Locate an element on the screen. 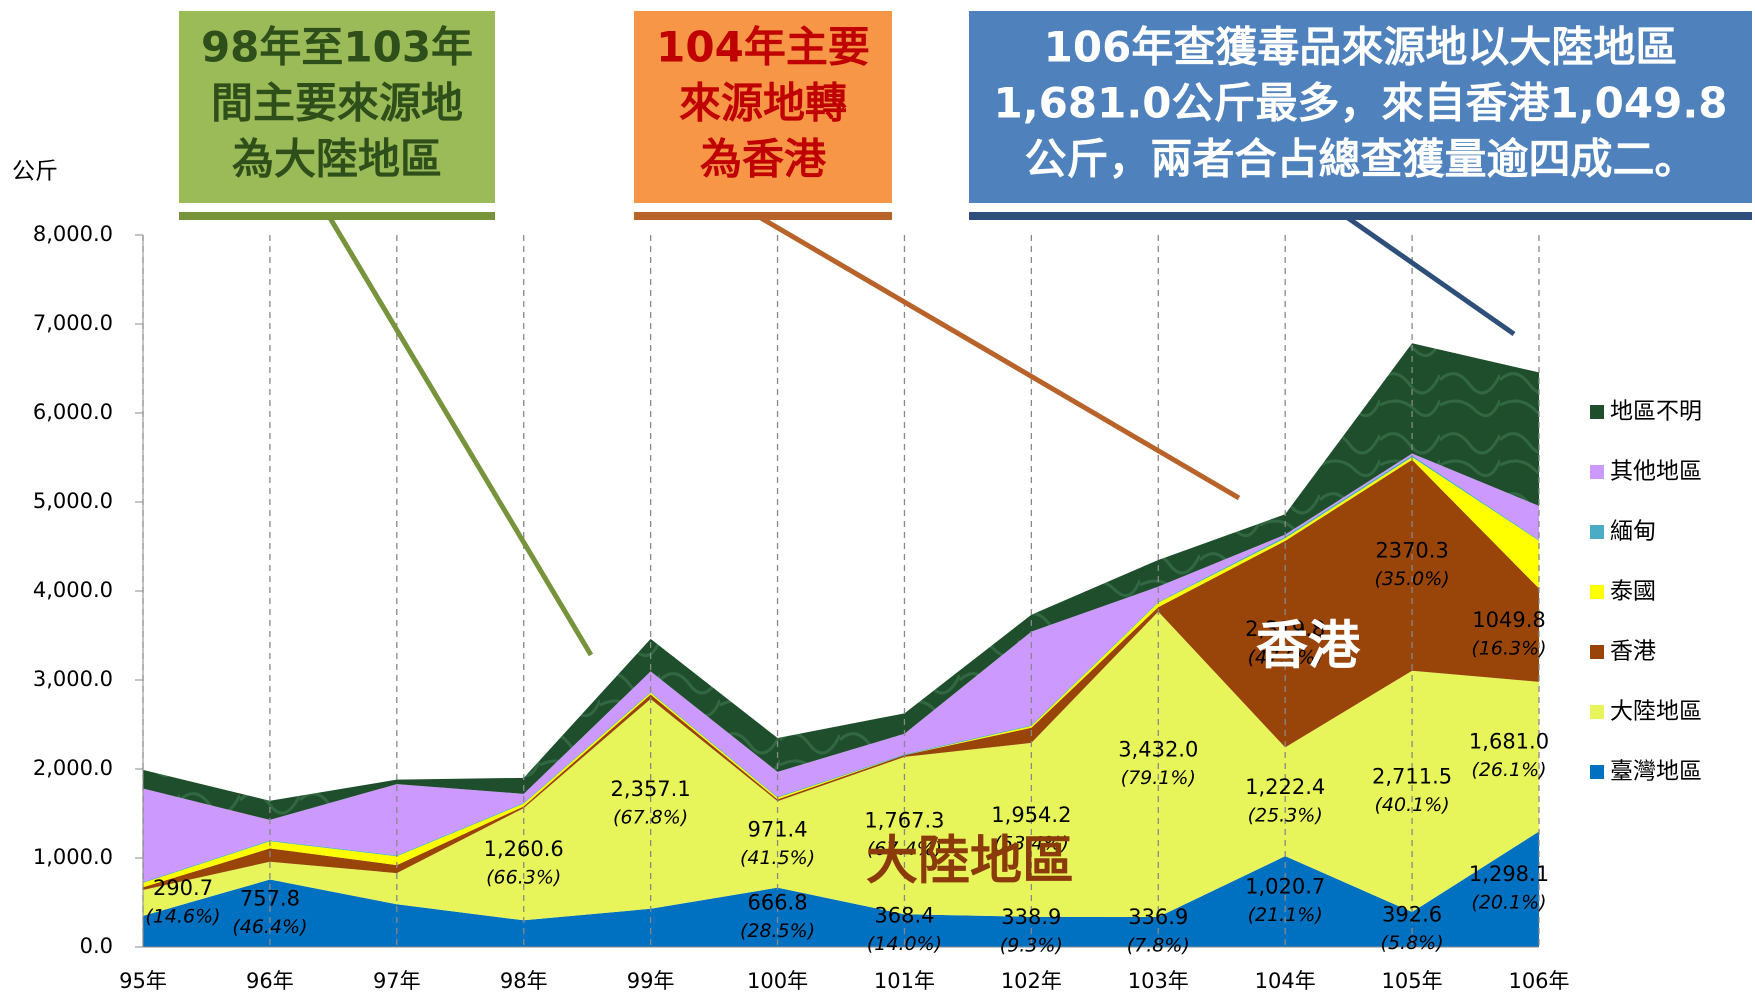 This screenshot has width=1755, height=996. y-tick-label: 7,000.0 is located at coordinates (73, 323).